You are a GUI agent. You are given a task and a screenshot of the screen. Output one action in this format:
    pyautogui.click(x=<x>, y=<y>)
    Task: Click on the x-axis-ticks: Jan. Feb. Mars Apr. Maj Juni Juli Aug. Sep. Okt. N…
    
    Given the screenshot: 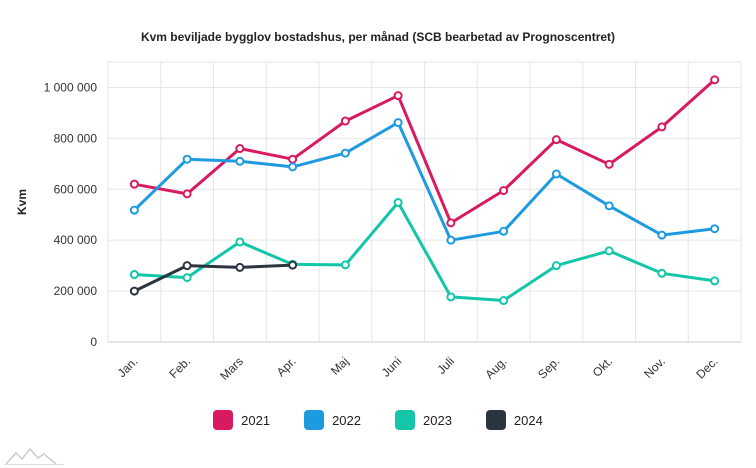 What is the action you would take?
    pyautogui.click(x=418, y=368)
    